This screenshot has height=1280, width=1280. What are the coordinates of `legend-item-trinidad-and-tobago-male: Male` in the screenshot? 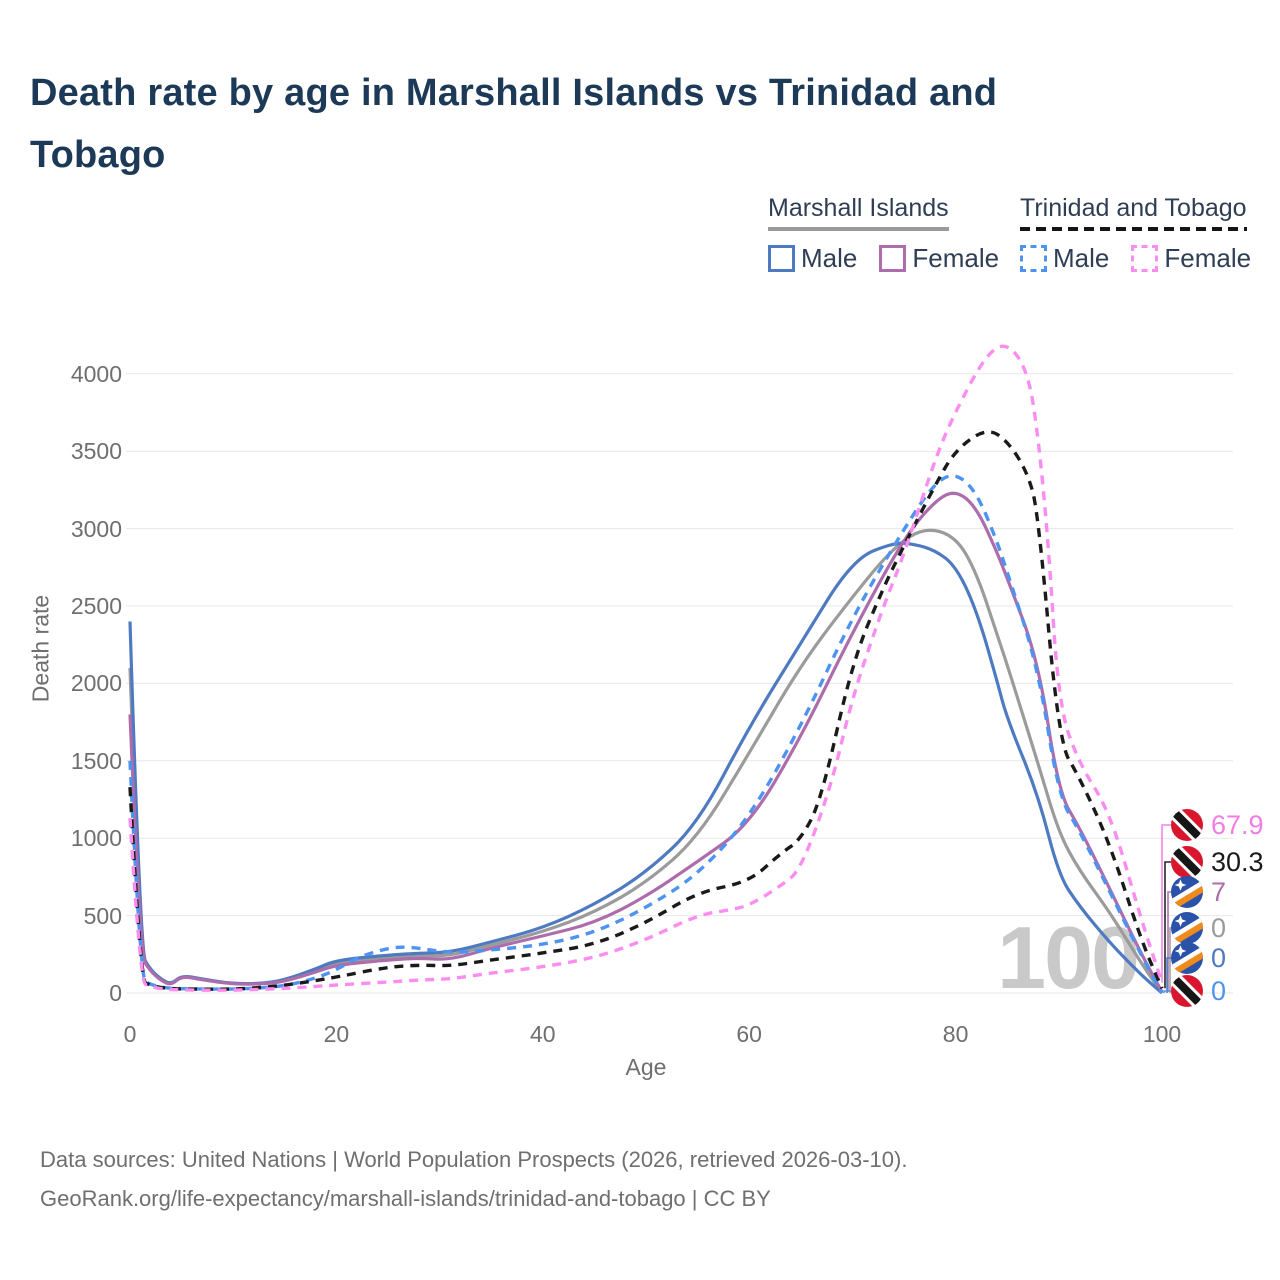 It's located at (1064, 258).